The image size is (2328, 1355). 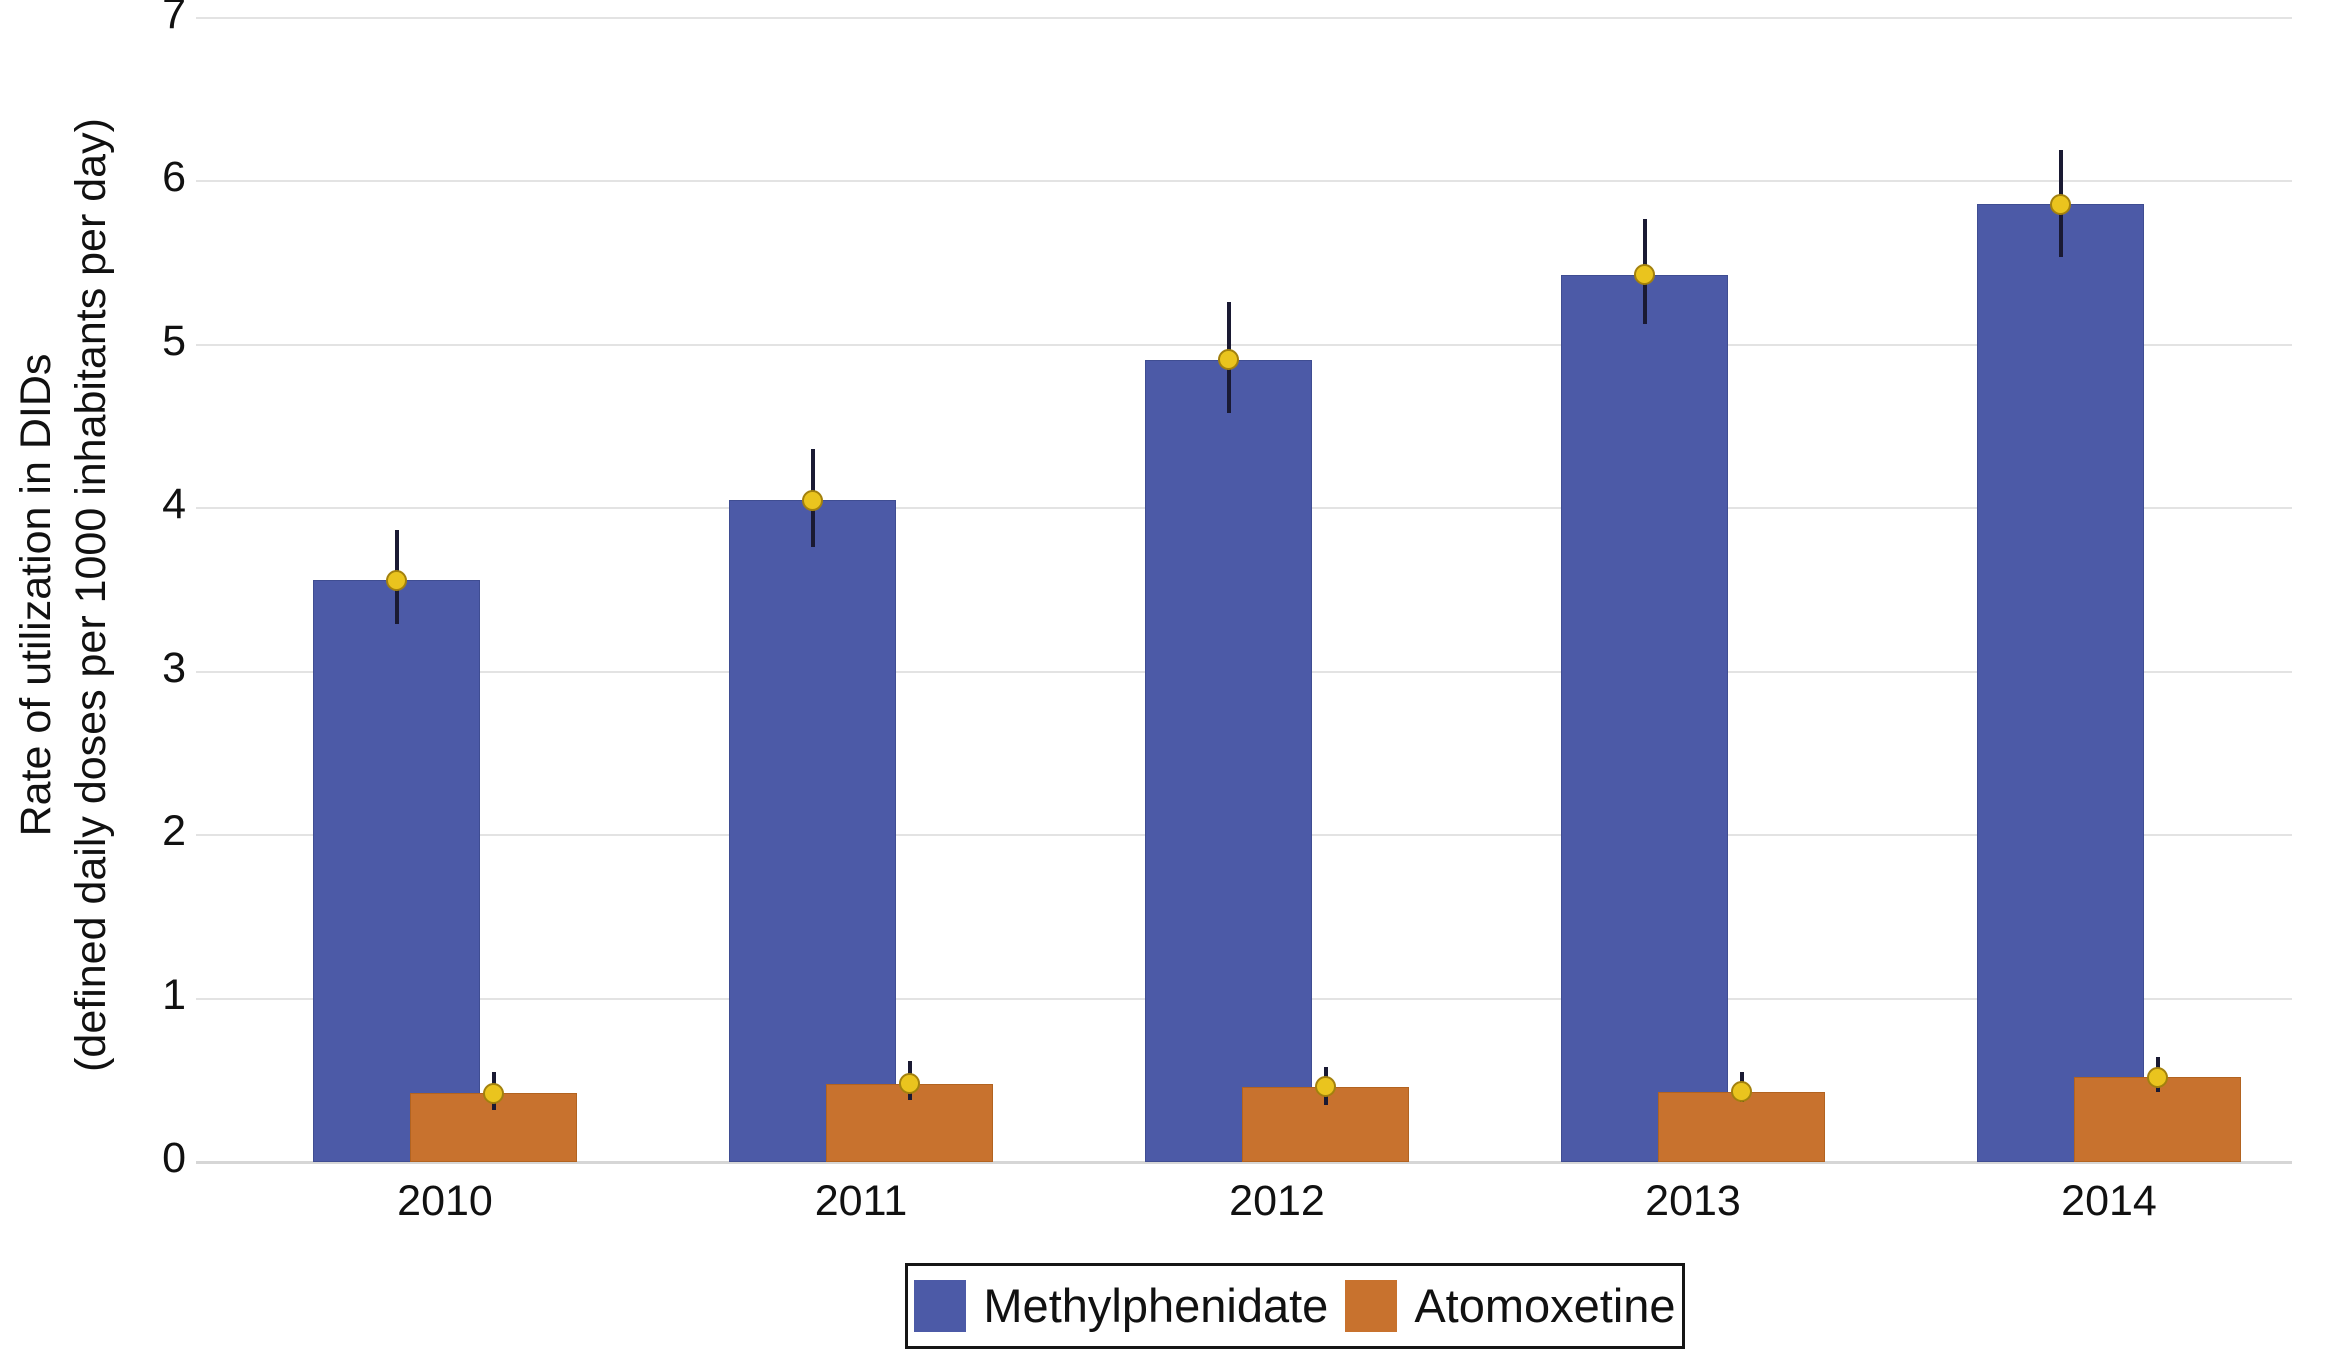 I want to click on data-point-marker-atomoxetine-2013, so click(x=1741, y=1092).